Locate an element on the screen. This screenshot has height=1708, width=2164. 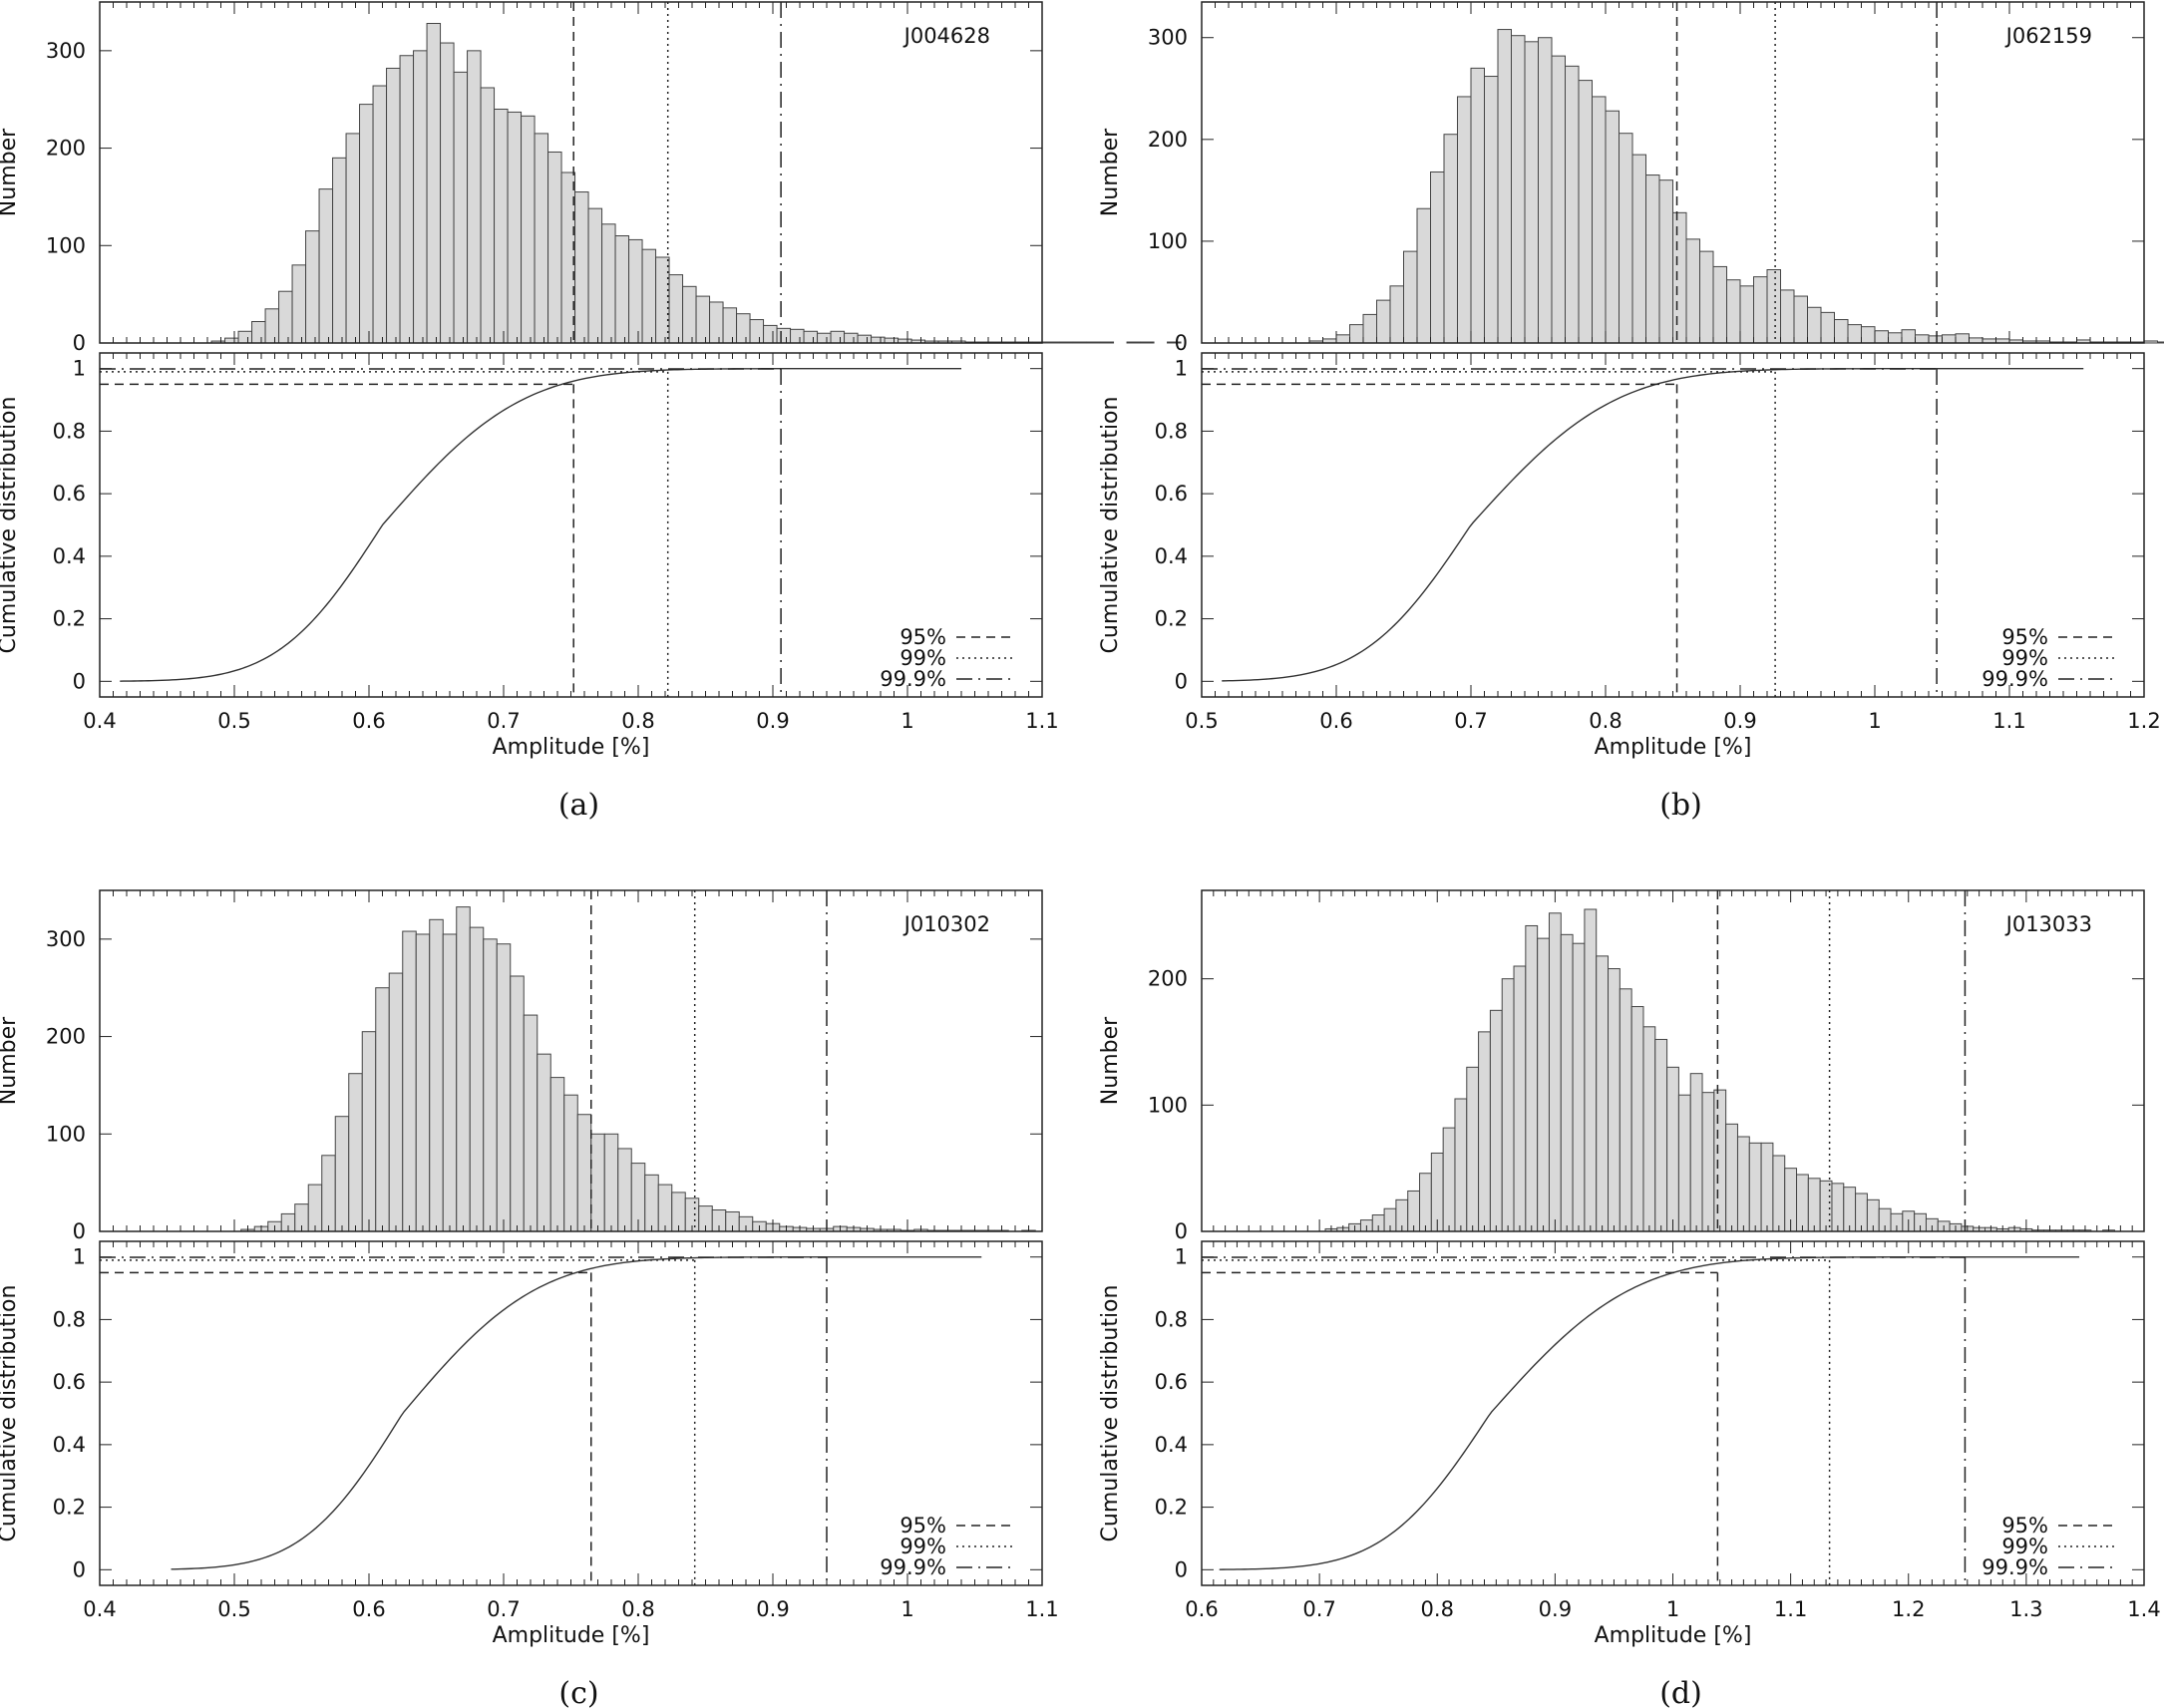
x-tick-label: 1.2 is located at coordinates (1908, 1609).